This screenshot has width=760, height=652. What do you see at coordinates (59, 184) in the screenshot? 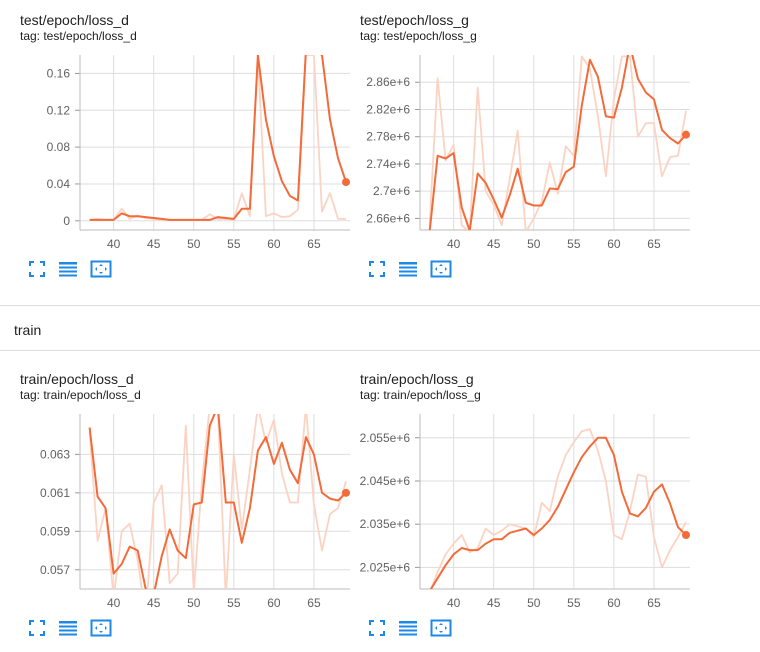
I see `y-tick-label: 0.04` at bounding box center [59, 184].